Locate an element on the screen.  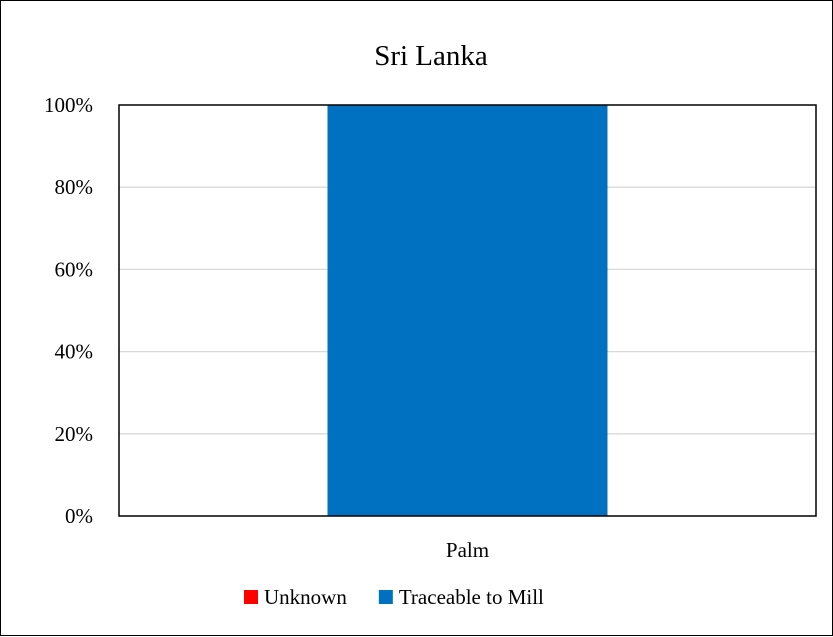
x-axis-ticks: Palm is located at coordinates (467, 550).